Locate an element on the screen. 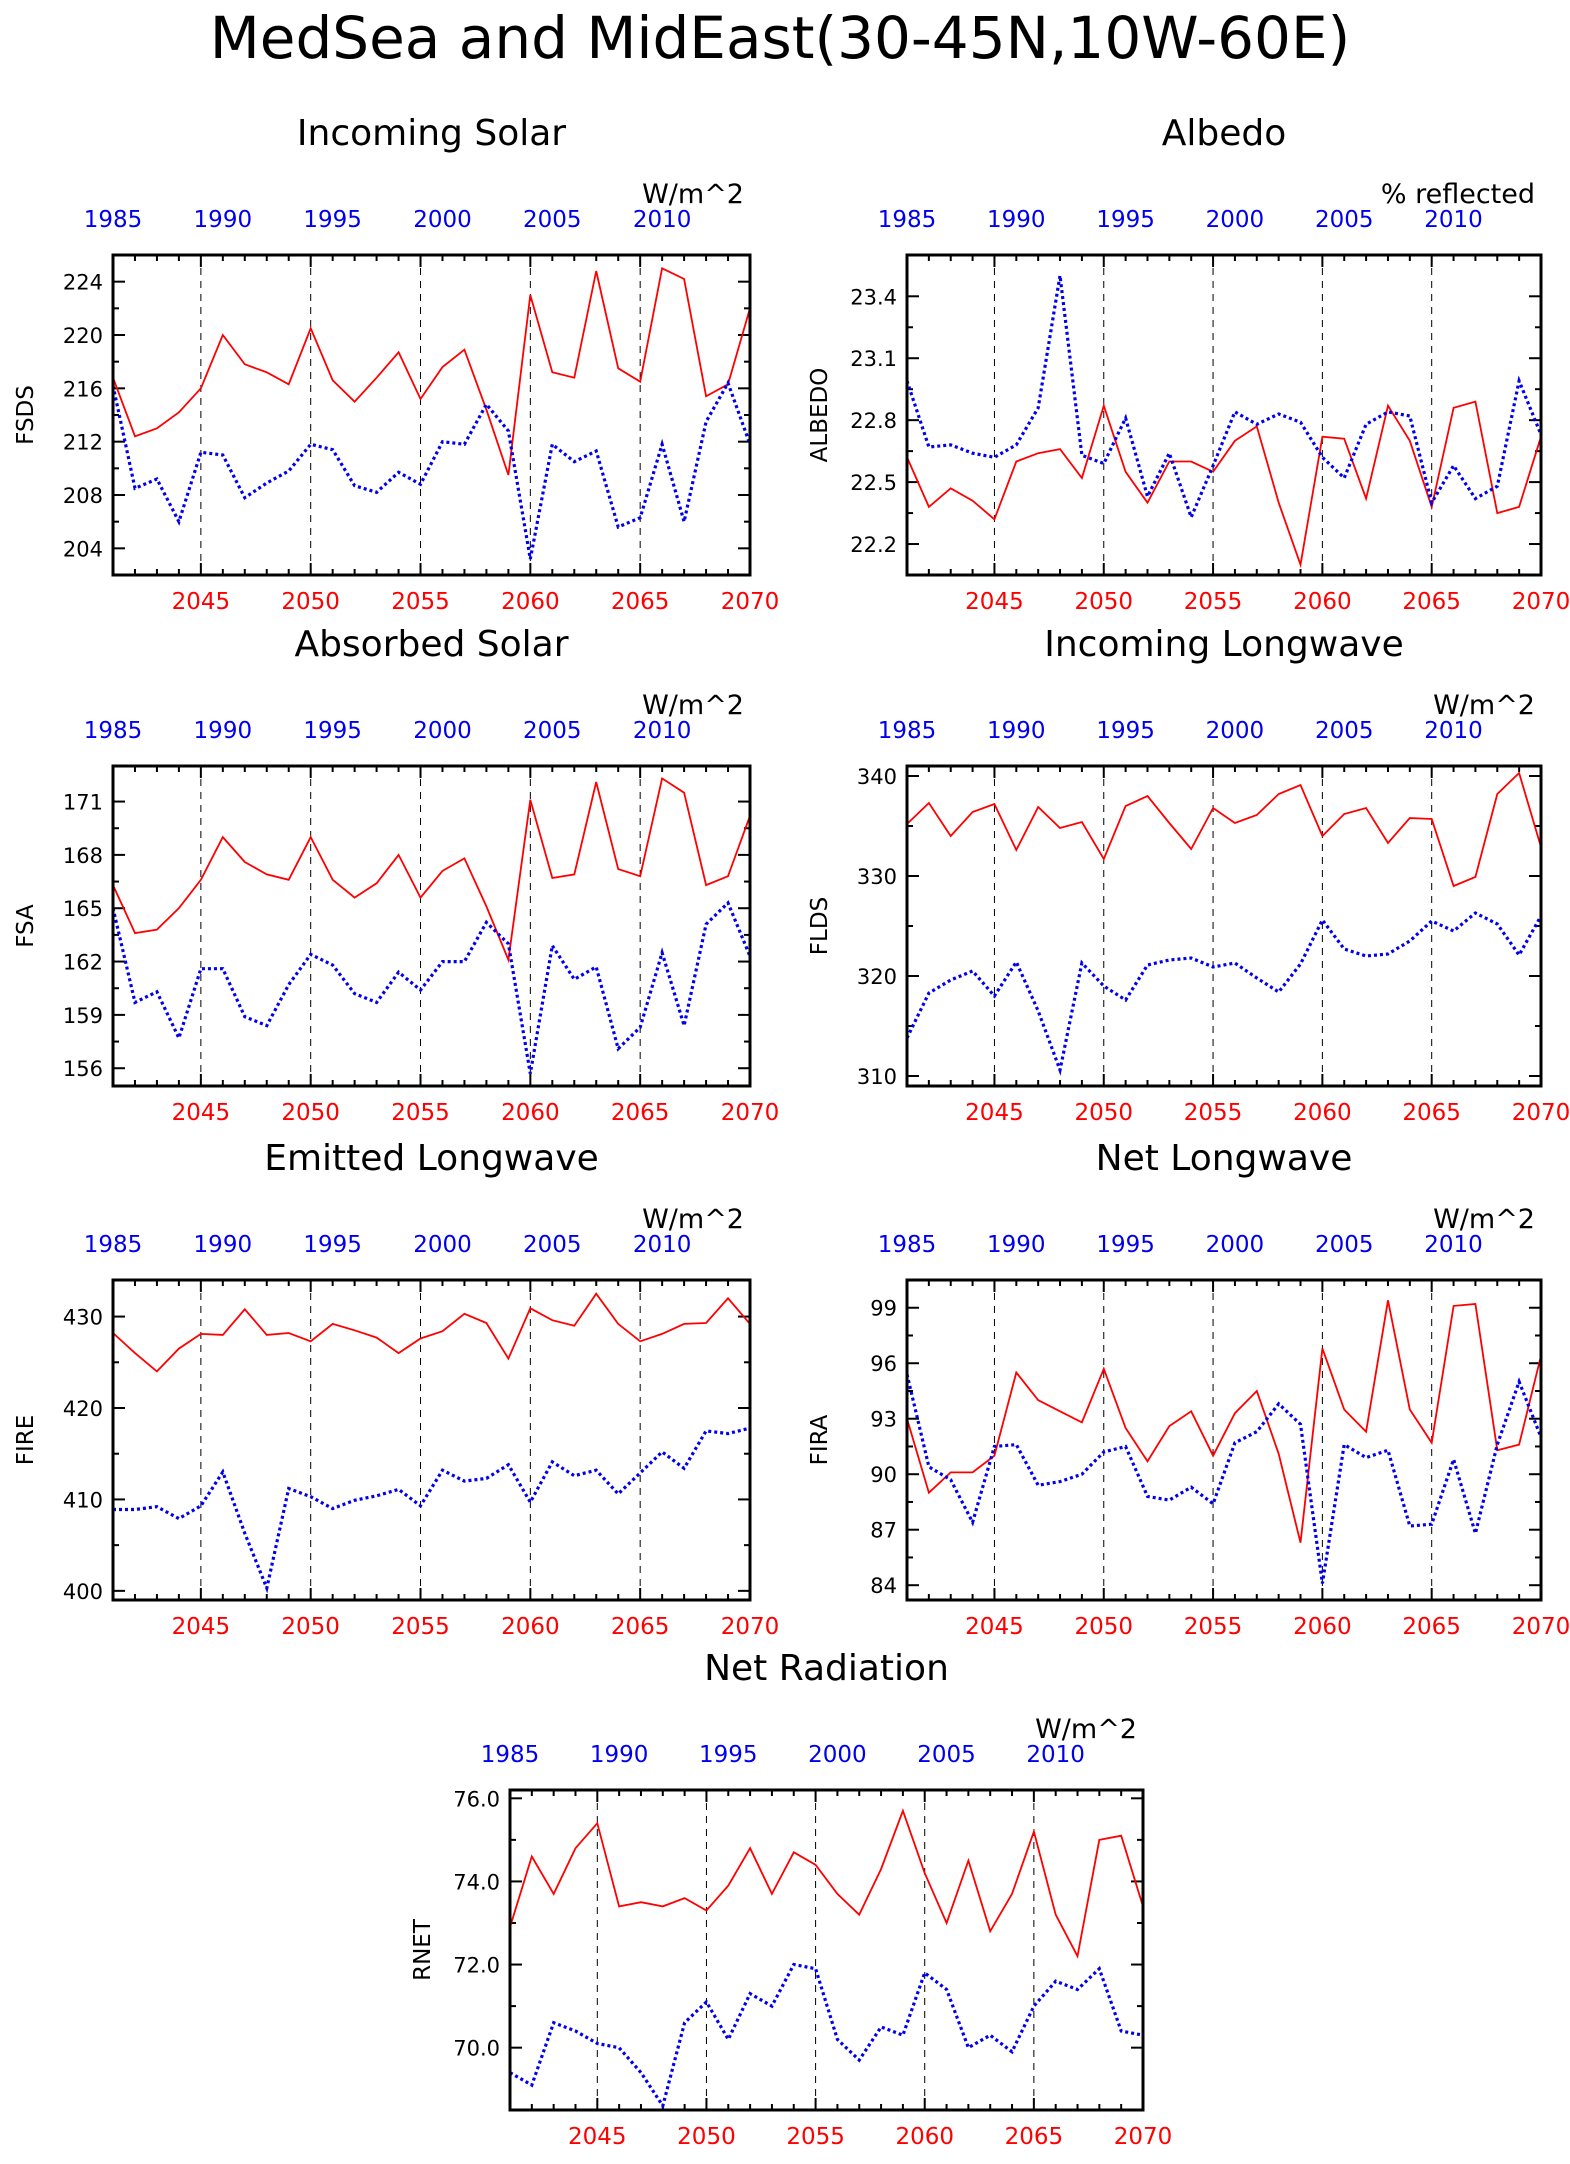  panel-title: Absorbed Solar is located at coordinates (431, 644).